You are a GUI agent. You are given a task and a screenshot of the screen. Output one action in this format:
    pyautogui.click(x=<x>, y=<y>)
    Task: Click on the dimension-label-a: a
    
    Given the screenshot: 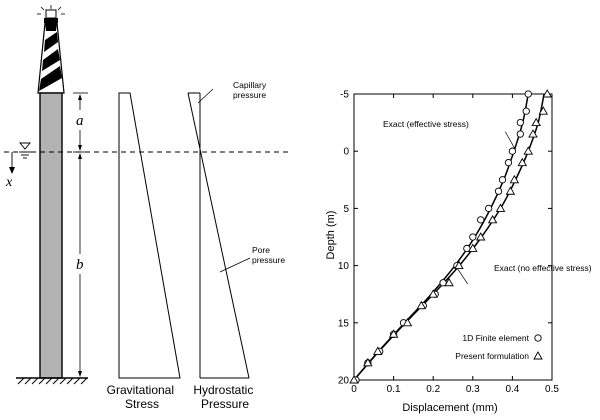 What is the action you would take?
    pyautogui.click(x=80, y=121)
    